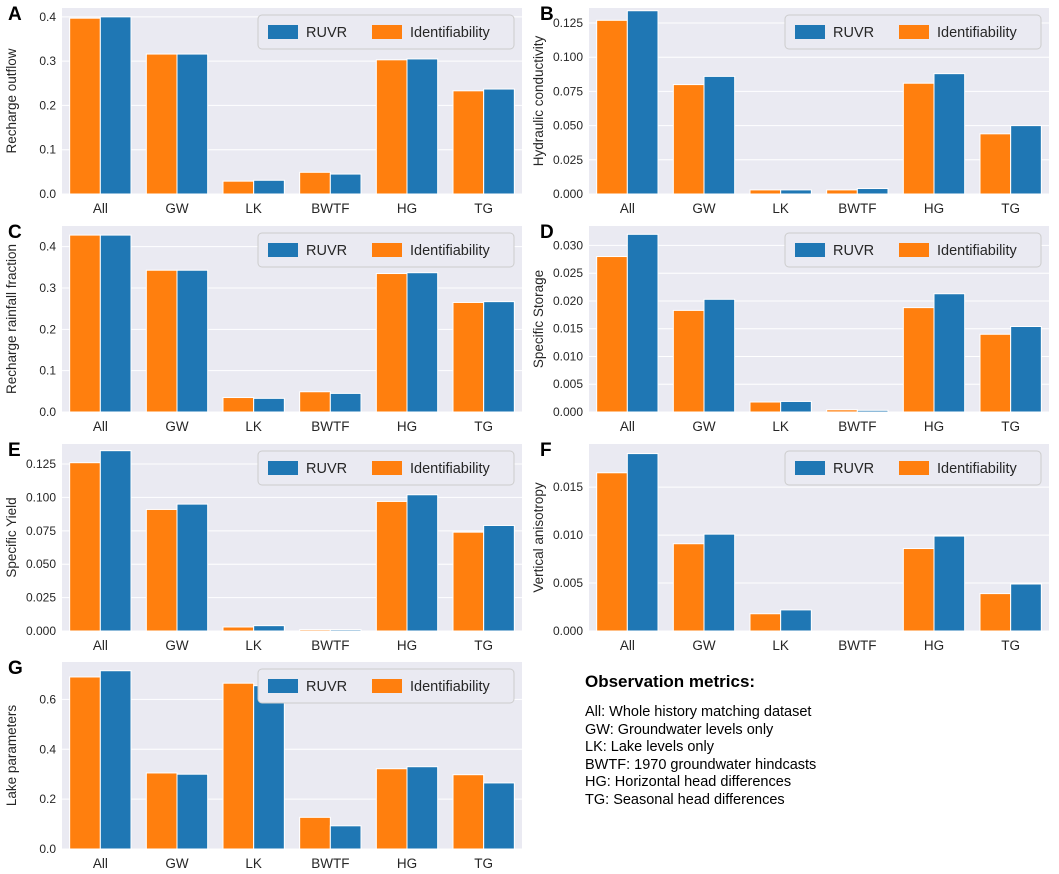 Image resolution: width=1059 pixels, height=874 pixels. What do you see at coordinates (269, 628) in the screenshot?
I see `bar-ruvr-lk` at bounding box center [269, 628].